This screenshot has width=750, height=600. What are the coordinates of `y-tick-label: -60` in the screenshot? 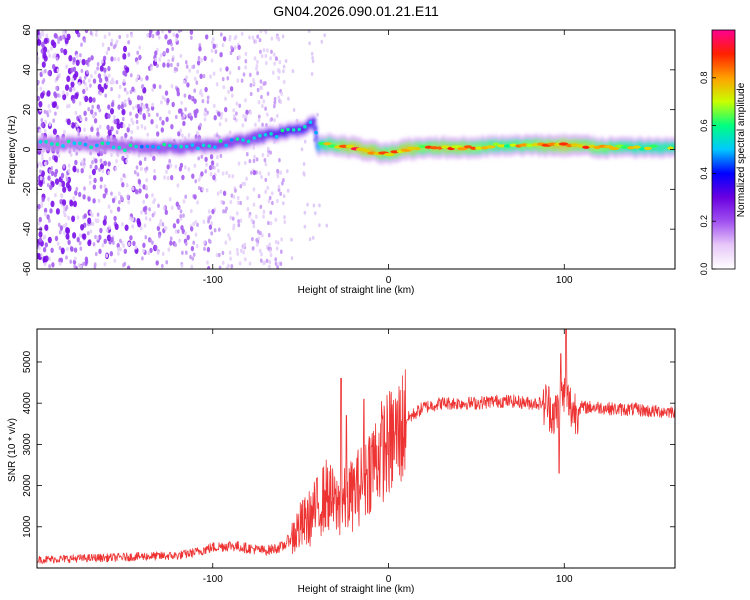 It's located at (27, 268).